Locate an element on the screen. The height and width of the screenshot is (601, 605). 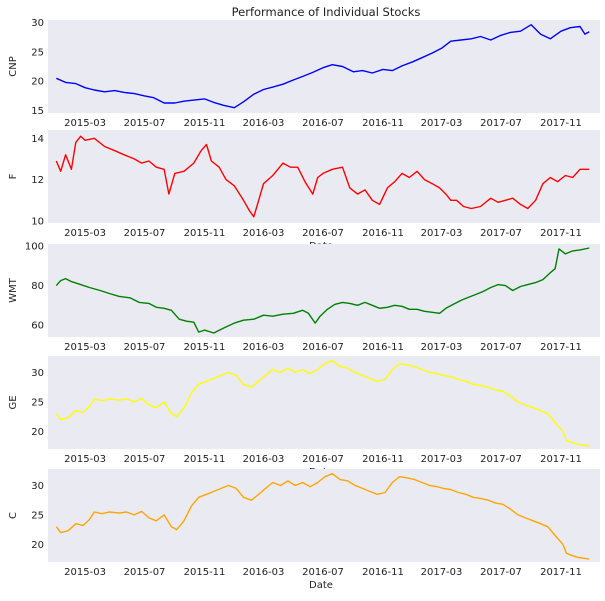
y-axis-label: C is located at coordinates (13, 515).